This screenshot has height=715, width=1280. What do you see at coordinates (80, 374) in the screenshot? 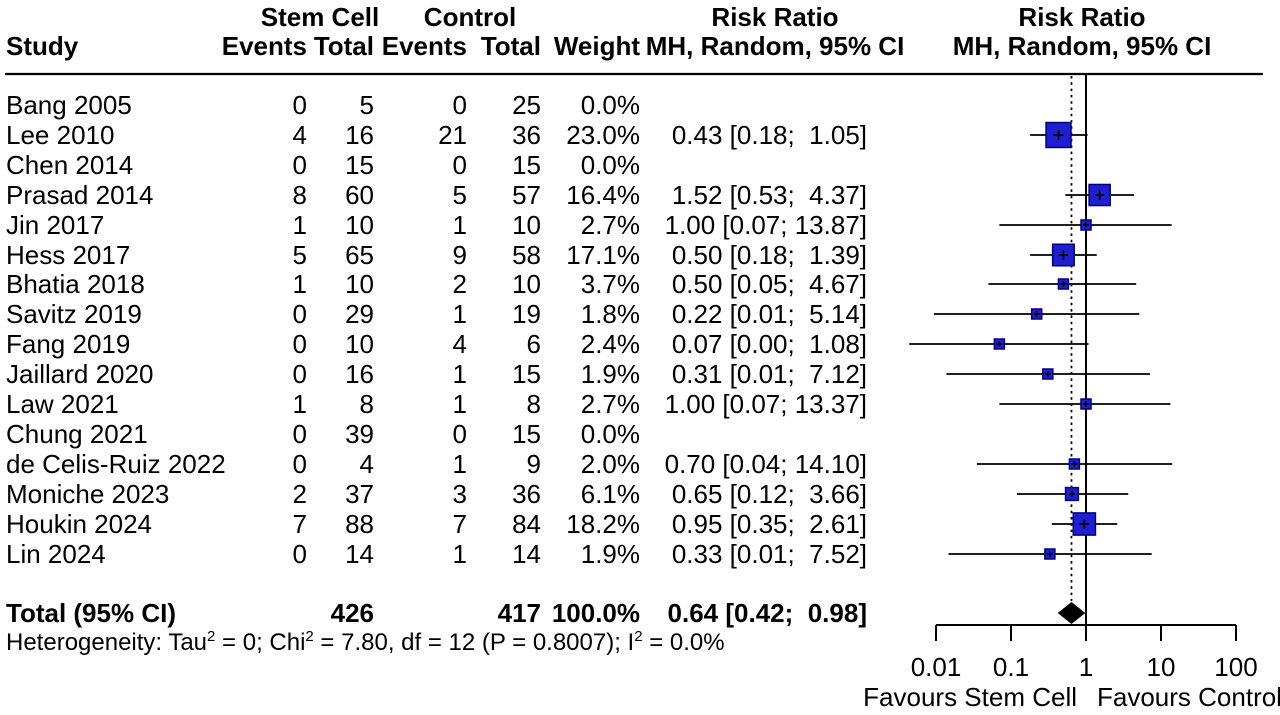
I see `study-name: Jaillard 2020` at bounding box center [80, 374].